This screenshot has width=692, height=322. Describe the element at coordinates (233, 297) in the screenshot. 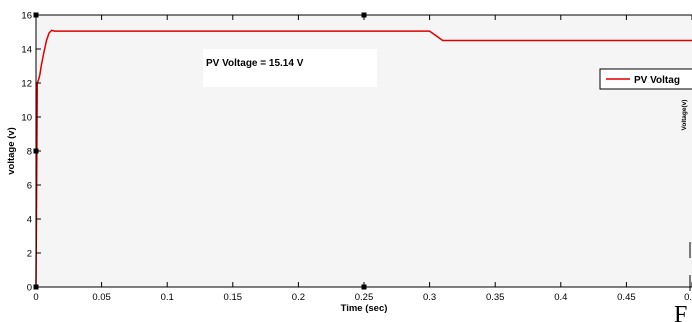

I see `x-tick-label: 0.15` at that location.